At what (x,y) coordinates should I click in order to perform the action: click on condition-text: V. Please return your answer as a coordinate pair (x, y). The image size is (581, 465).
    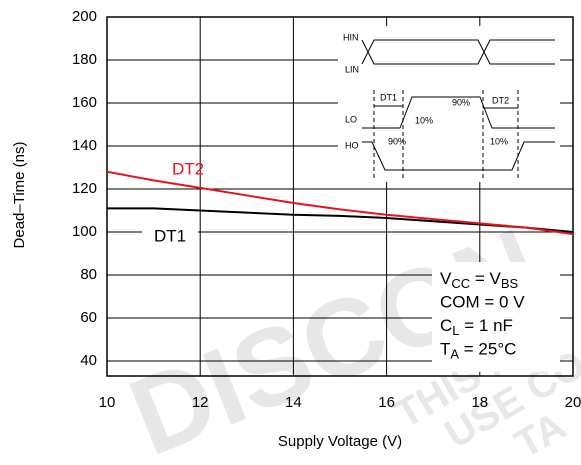
    Looking at the image, I should click on (446, 278).